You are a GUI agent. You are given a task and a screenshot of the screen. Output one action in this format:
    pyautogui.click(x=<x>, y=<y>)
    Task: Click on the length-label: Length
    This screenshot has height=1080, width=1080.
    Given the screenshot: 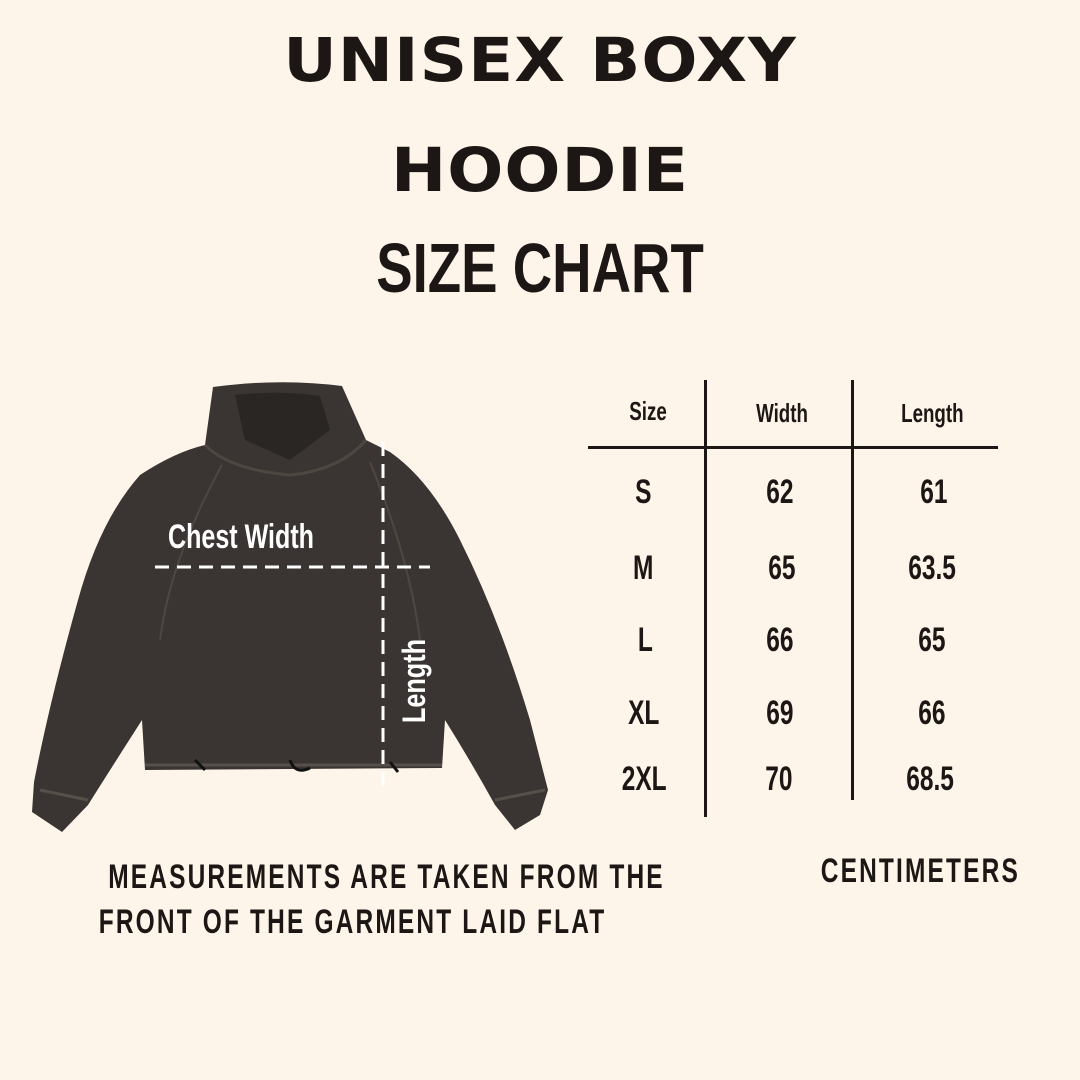 What is the action you would take?
    pyautogui.click(x=414, y=681)
    